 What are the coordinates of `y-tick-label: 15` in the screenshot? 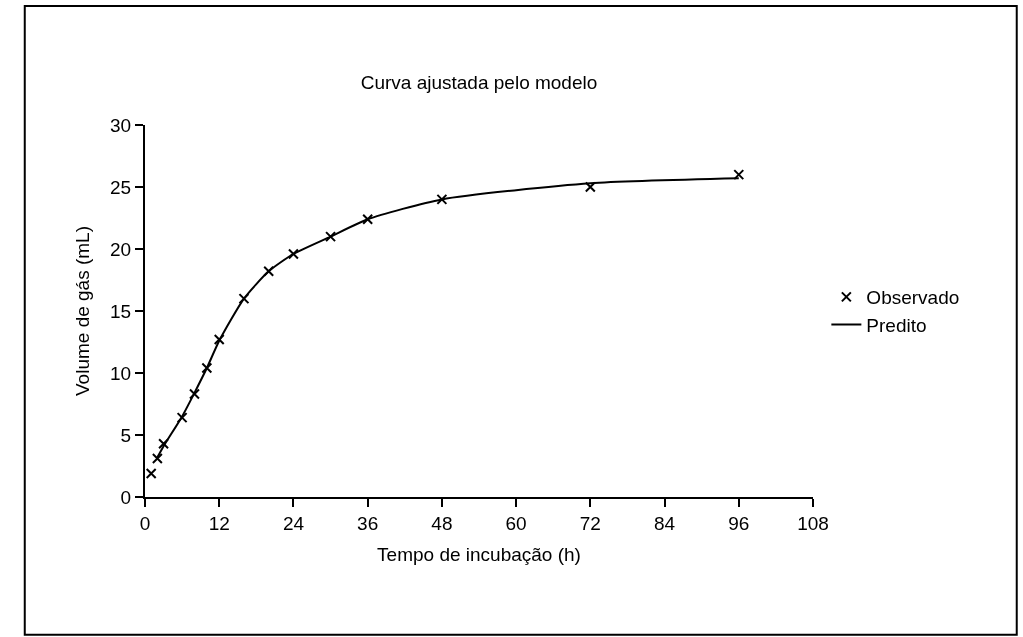 It's located at (121, 311).